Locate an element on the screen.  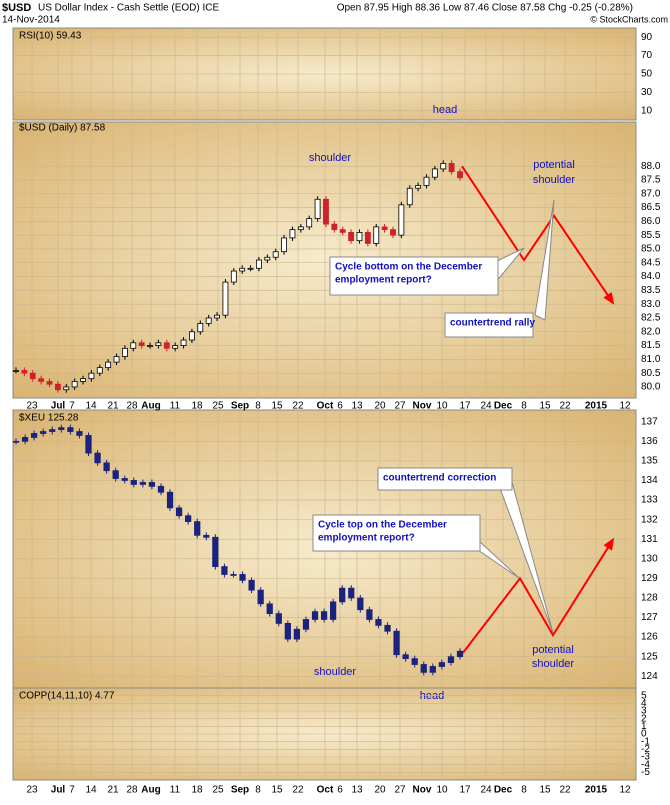
y-tick-label: -3 is located at coordinates (645, 757).